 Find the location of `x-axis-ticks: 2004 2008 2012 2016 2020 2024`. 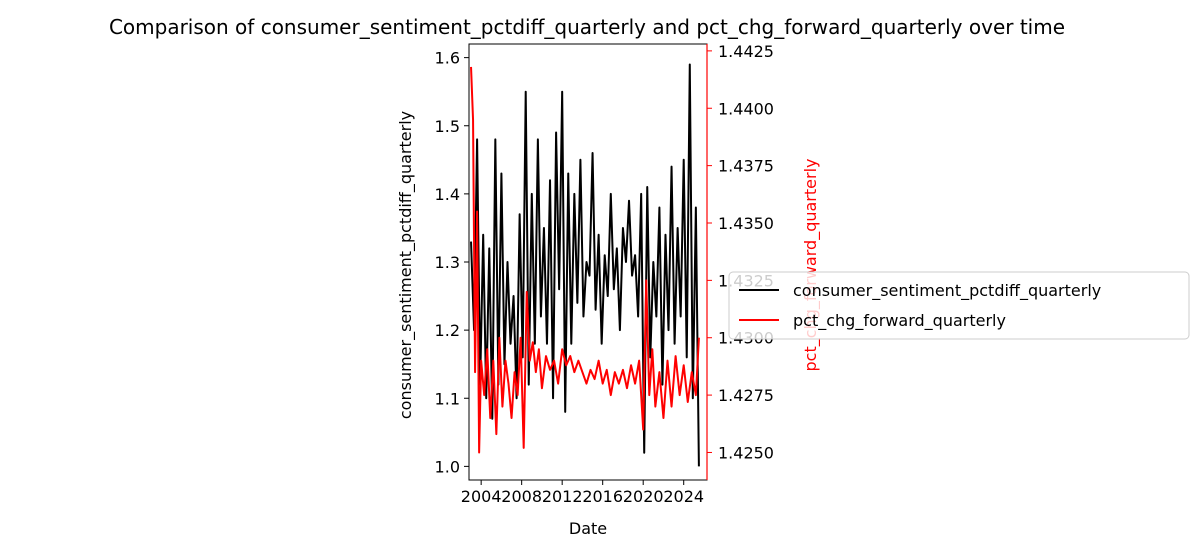

x-axis-ticks: 2004 2008 2012 2016 2020 2024 is located at coordinates (582, 493).